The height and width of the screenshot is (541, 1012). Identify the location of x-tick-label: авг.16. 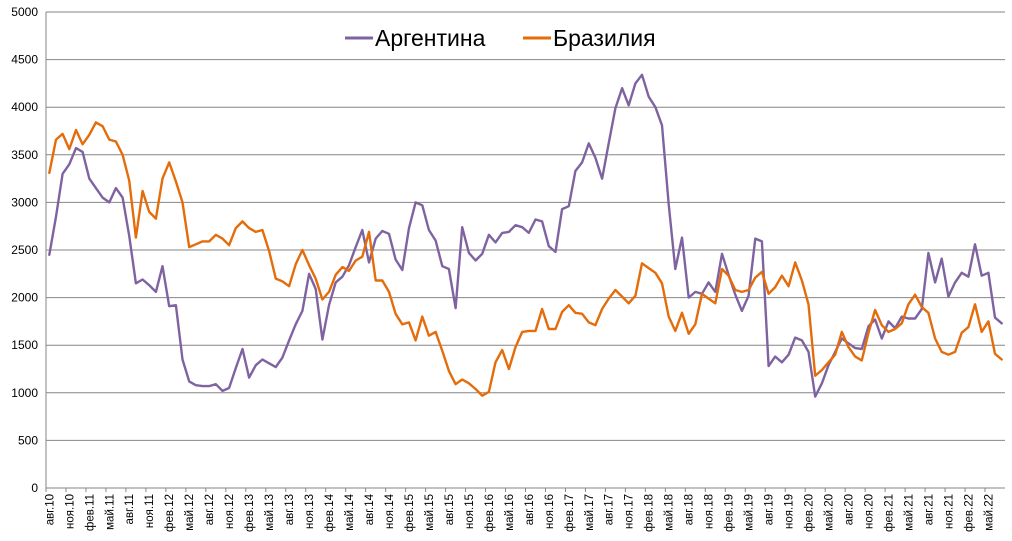
(530, 509).